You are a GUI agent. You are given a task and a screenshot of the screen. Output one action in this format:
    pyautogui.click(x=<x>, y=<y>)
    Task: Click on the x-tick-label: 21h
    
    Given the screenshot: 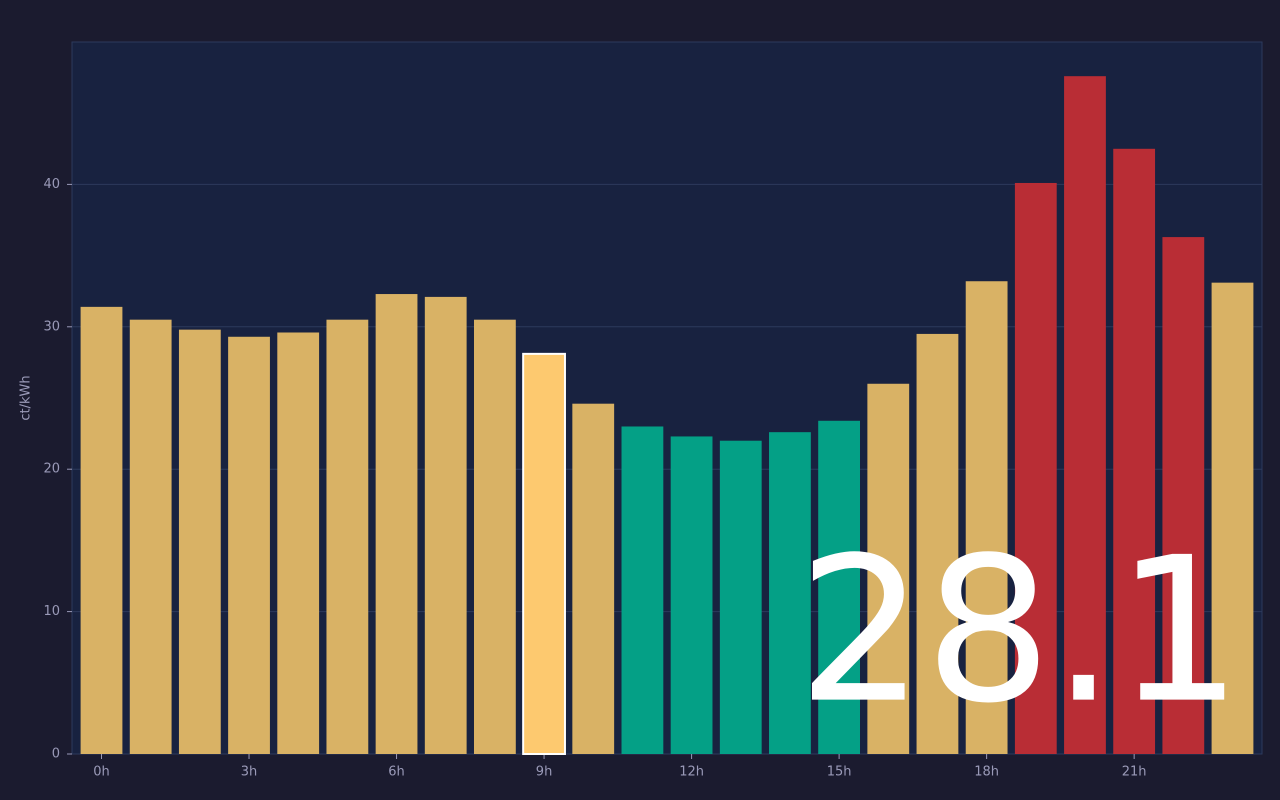 What is the action you would take?
    pyautogui.click(x=1134, y=772)
    